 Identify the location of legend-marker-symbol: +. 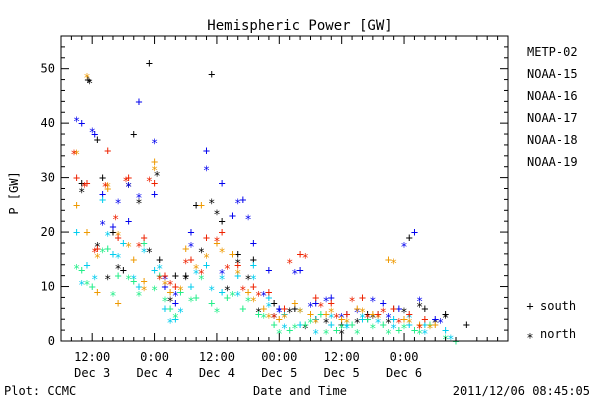
(529, 306).